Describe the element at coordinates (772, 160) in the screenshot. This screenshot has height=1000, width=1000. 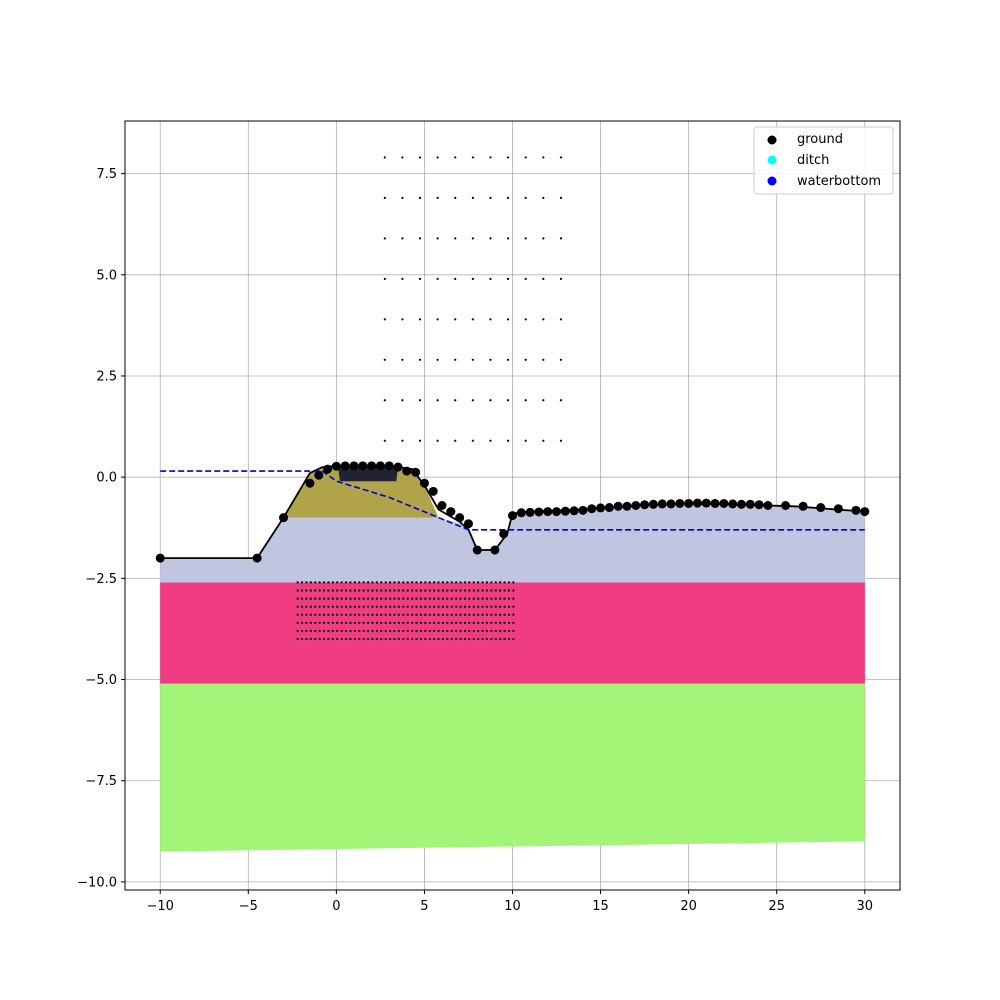
I see `legend-marker-ditch` at that location.